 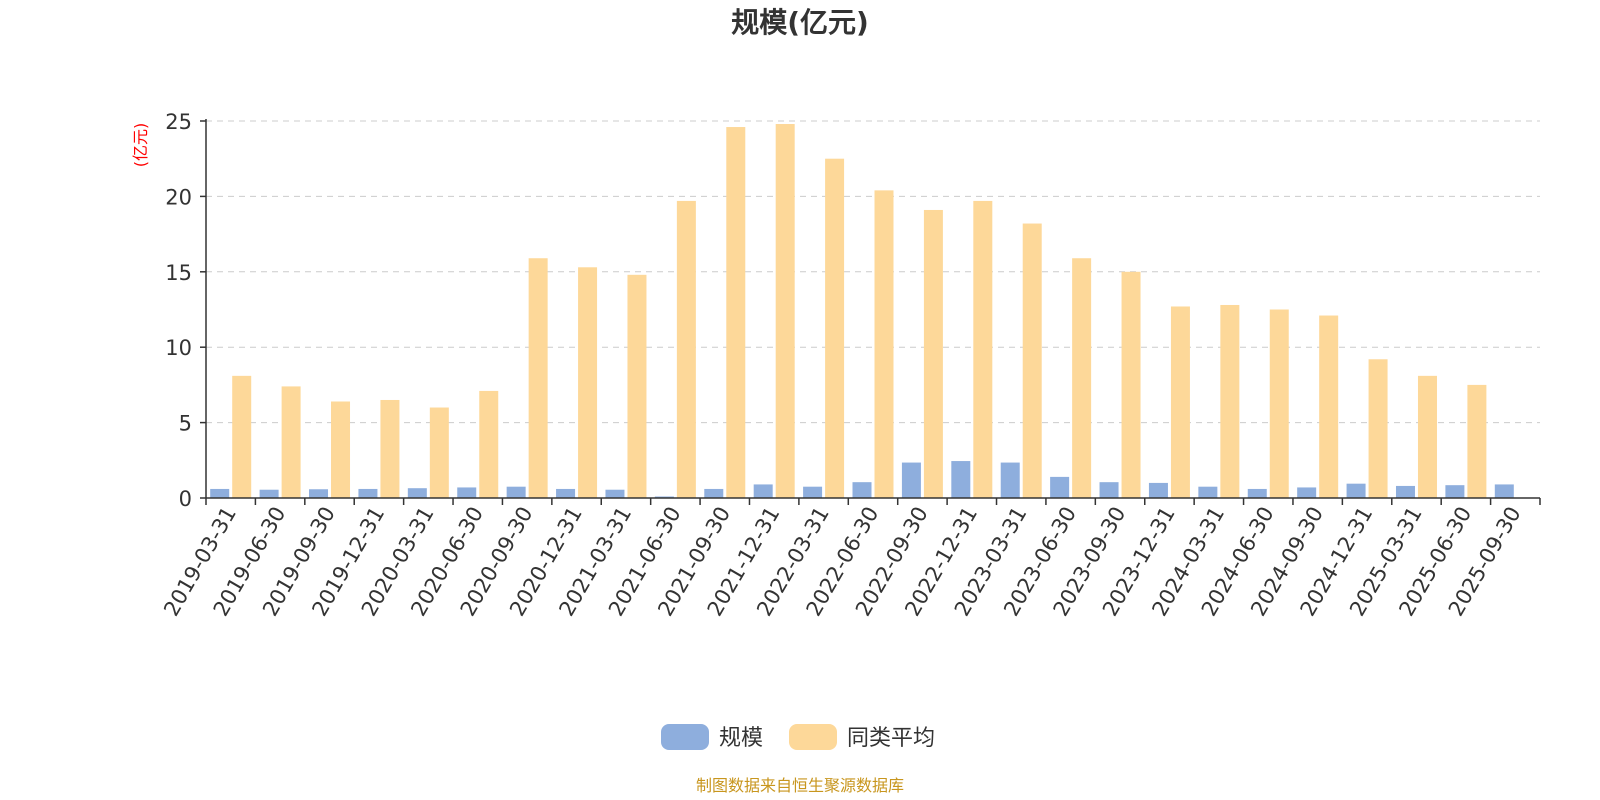 What do you see at coordinates (178, 348) in the screenshot?
I see `y-tick-label: 10` at bounding box center [178, 348].